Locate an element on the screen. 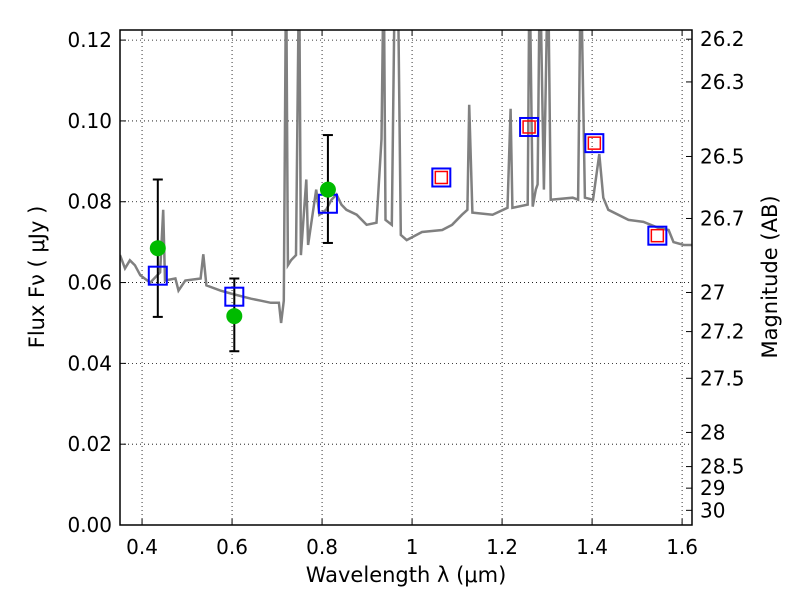 The image size is (800, 604). y2-tick-label: 28.5 is located at coordinates (722, 467).